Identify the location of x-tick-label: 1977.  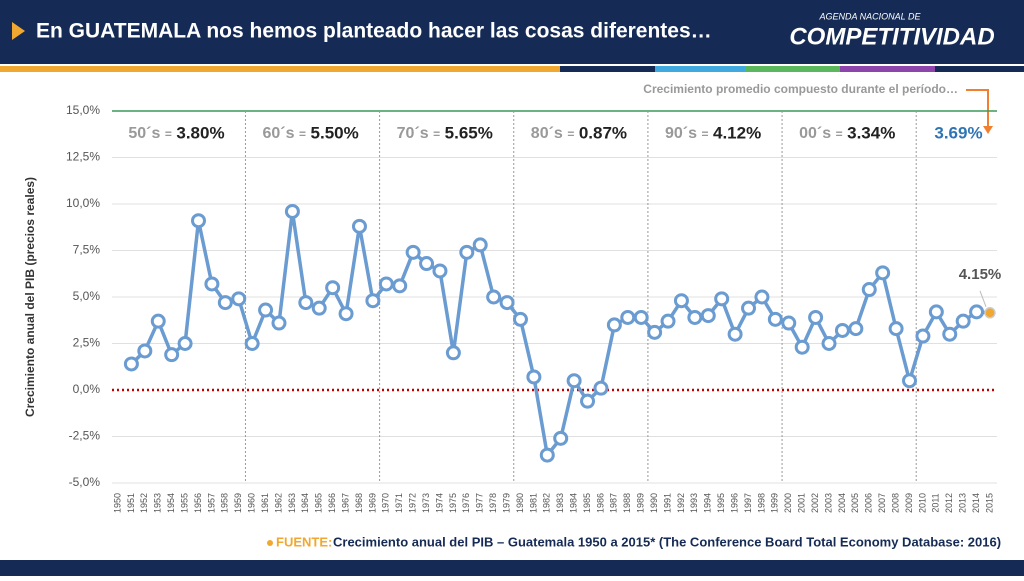
(480, 503).